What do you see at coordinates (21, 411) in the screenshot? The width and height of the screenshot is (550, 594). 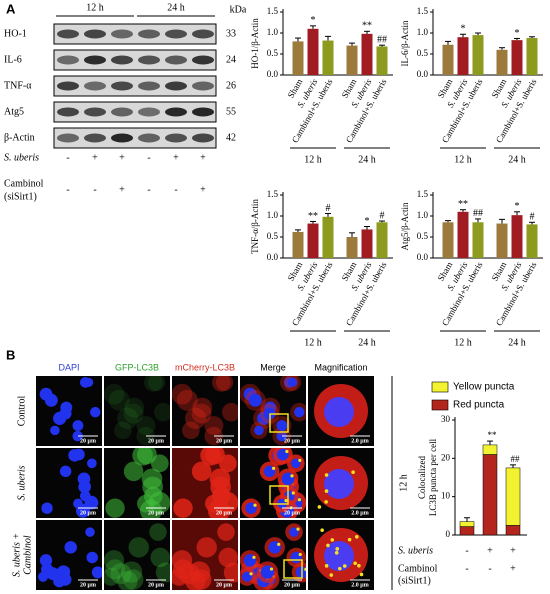 I see `row-label: Control` at bounding box center [21, 411].